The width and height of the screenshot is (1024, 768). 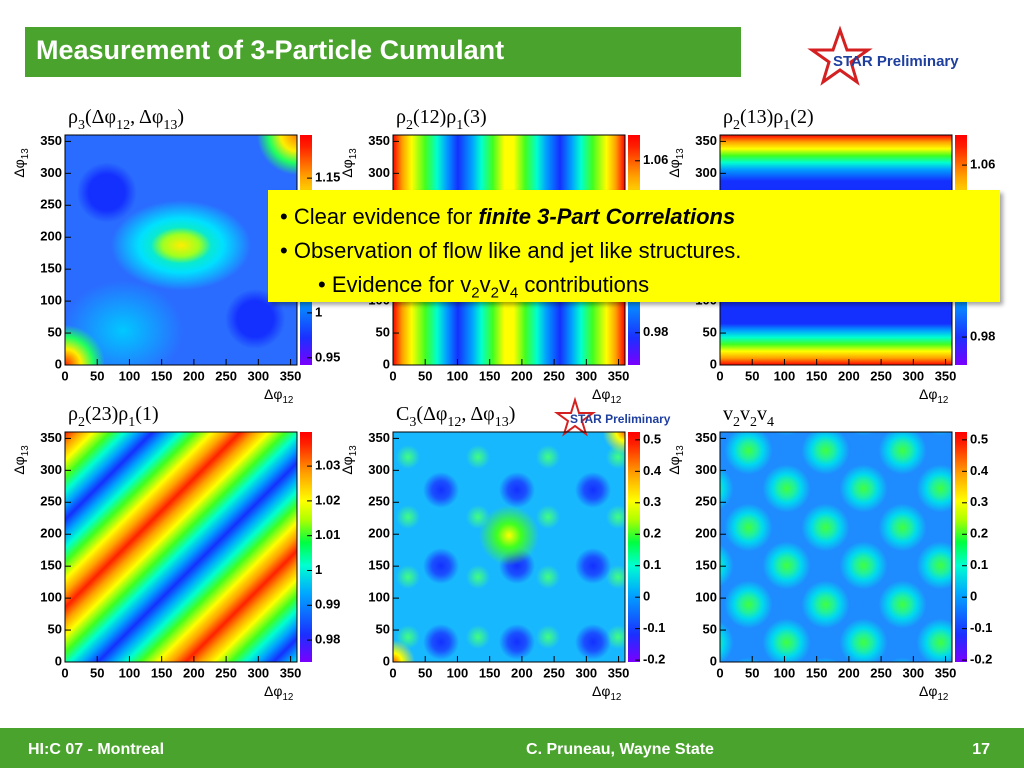 What do you see at coordinates (946, 375) in the screenshot?
I see `x-tick-label: 350` at bounding box center [946, 375].